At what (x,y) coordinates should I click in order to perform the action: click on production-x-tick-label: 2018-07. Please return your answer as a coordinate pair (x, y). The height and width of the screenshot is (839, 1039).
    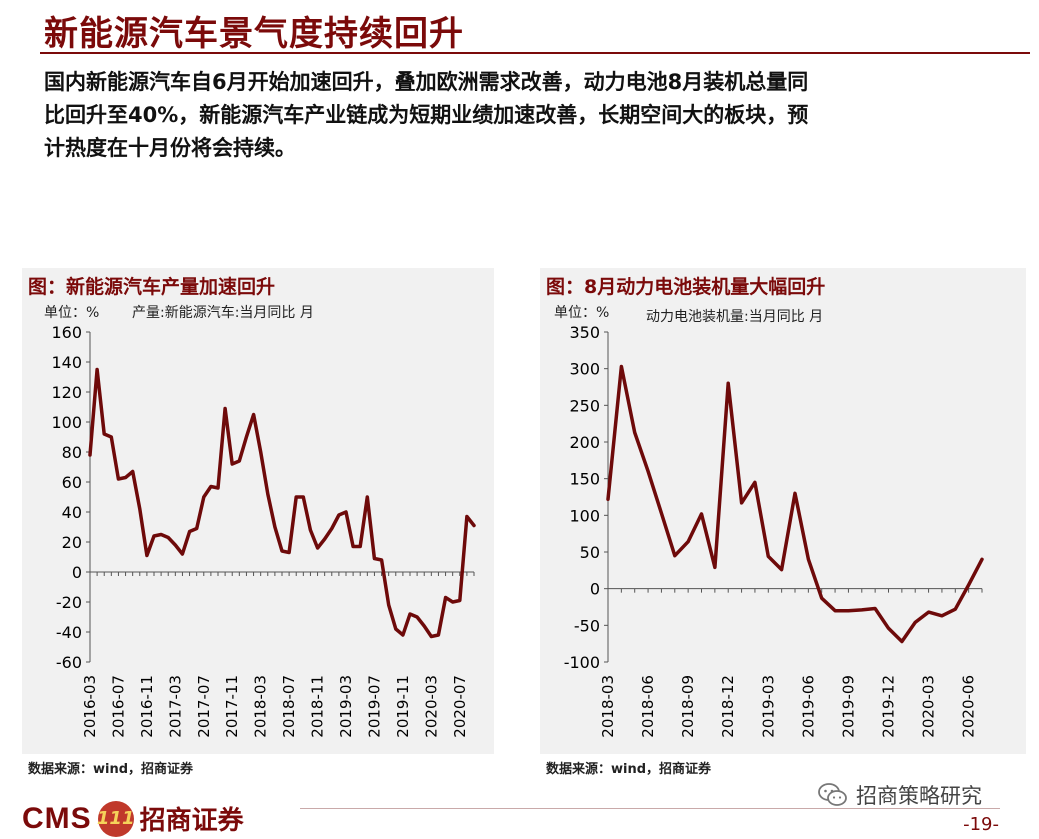
    Looking at the image, I should click on (289, 706).